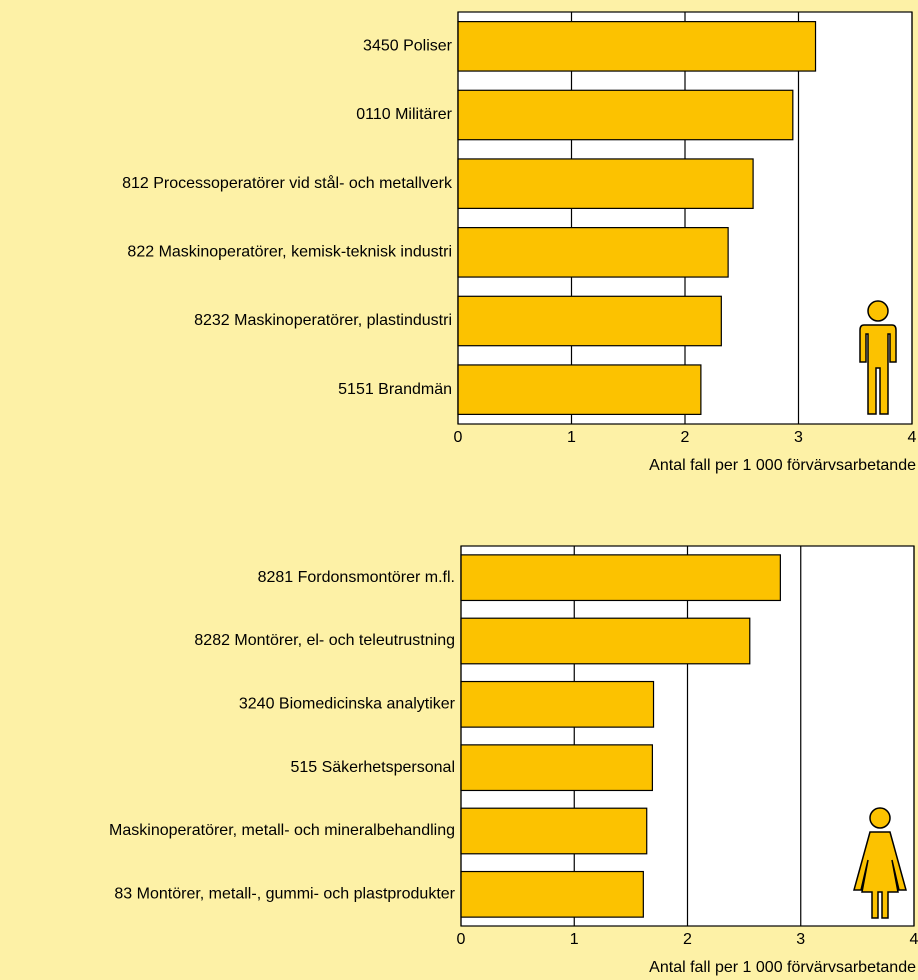 This screenshot has width=918, height=980. What do you see at coordinates (395, 389) in the screenshot?
I see `y-tick-label: 5151 Brandmän` at bounding box center [395, 389].